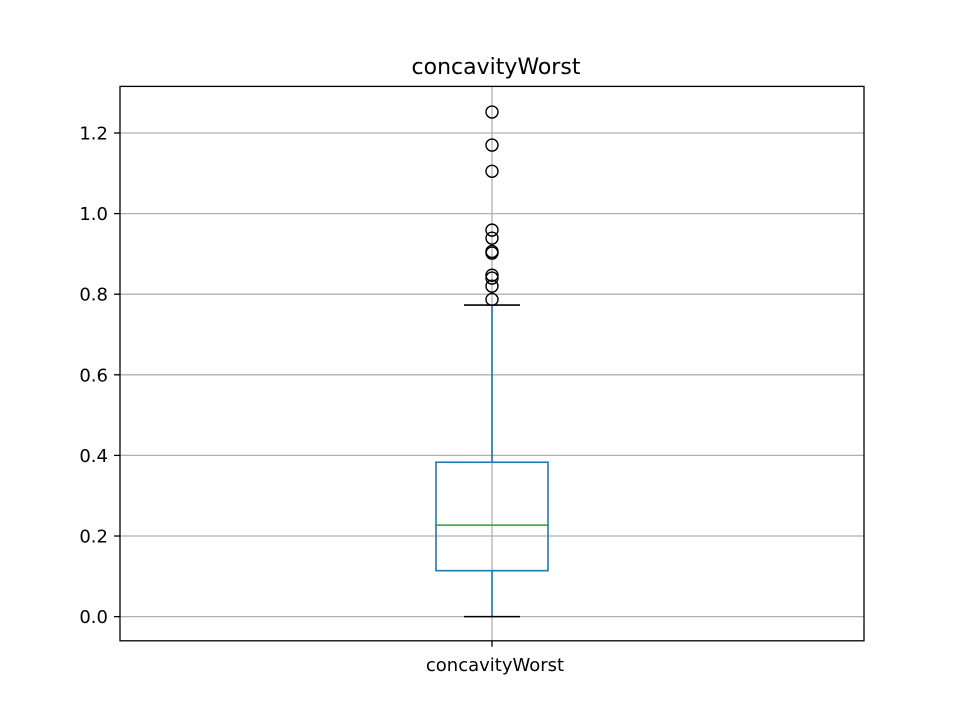 The image size is (960, 720). I want to click on y-tick-label: 0.0, so click(93, 617).